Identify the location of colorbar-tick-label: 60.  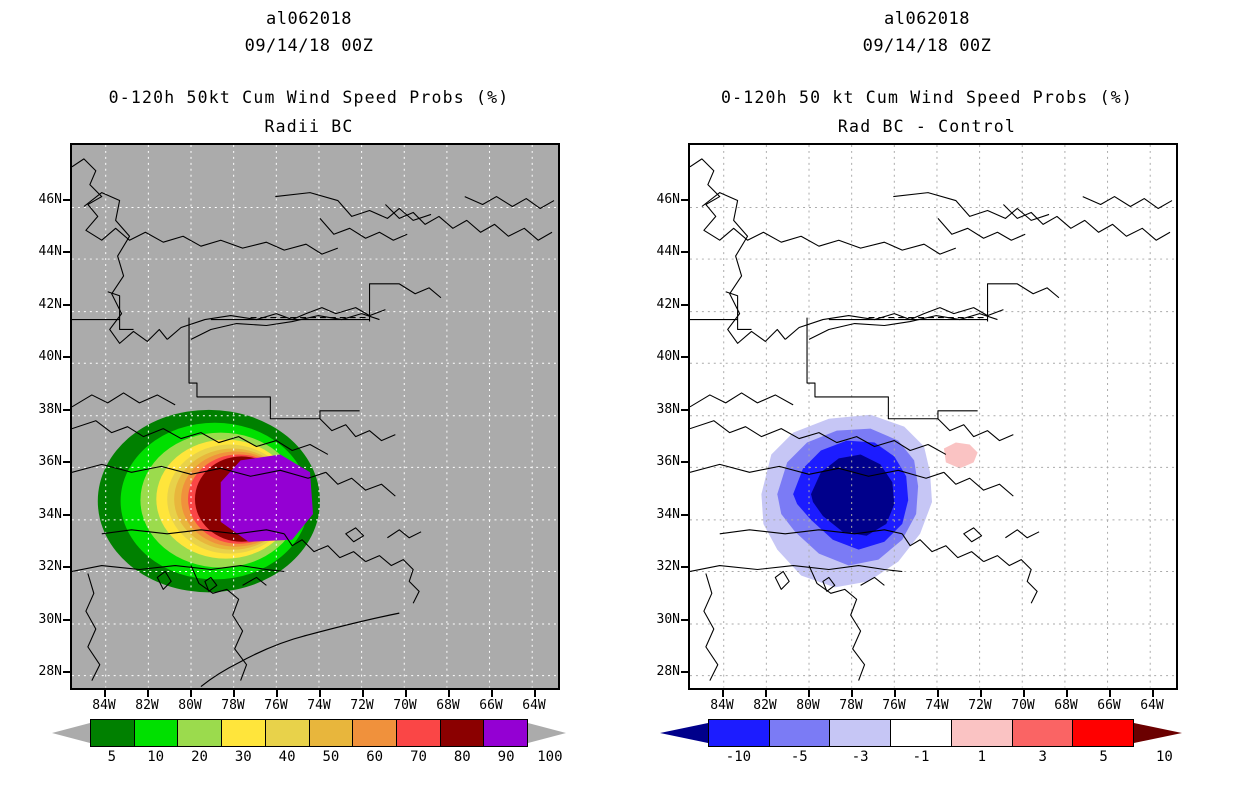
(375, 757).